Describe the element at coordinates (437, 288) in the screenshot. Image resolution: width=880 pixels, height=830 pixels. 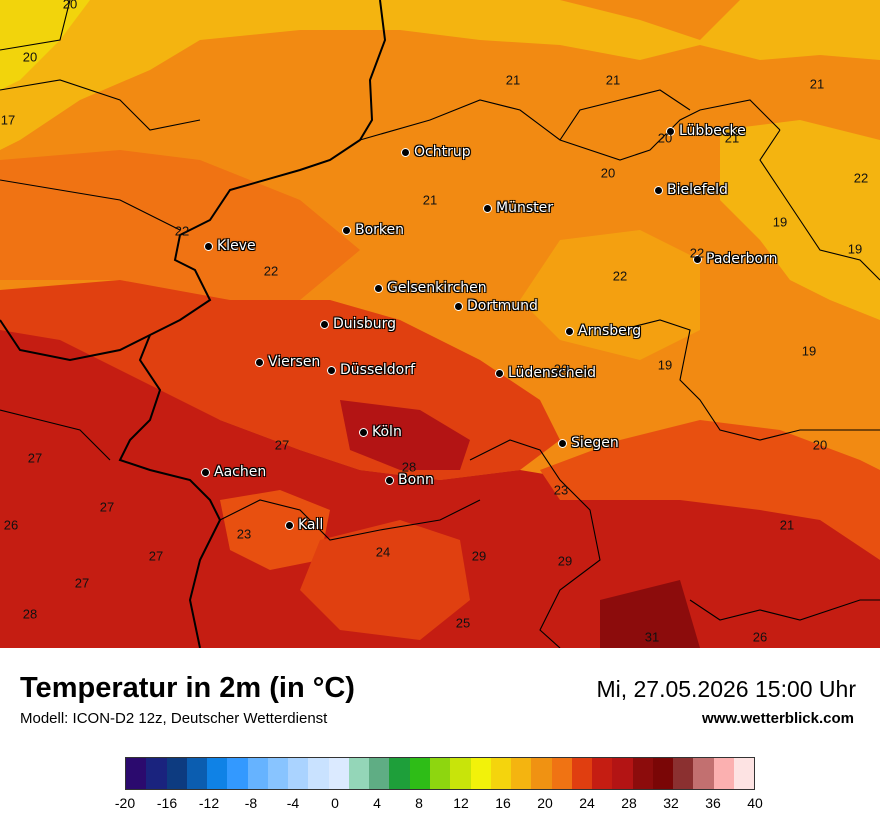
I see `city-label: Gelsenkirchen` at that location.